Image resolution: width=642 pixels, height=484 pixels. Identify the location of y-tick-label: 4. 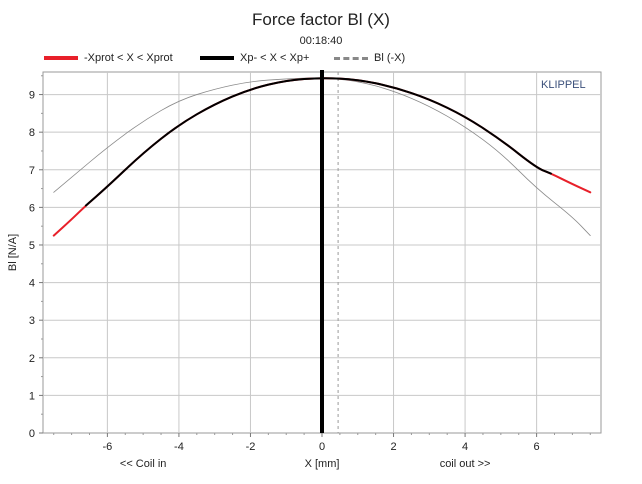
(32, 284).